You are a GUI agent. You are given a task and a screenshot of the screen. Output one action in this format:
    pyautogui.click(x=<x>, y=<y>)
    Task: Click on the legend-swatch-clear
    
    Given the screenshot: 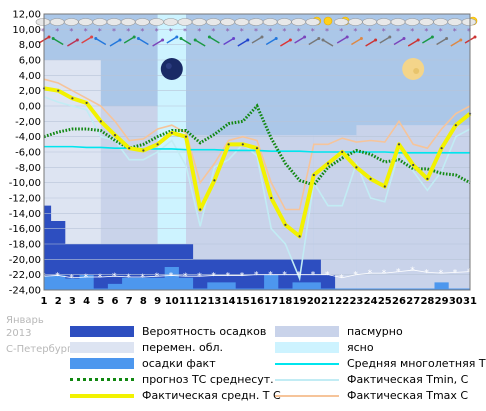 What is the action you would take?
    pyautogui.click(x=307, y=347)
    